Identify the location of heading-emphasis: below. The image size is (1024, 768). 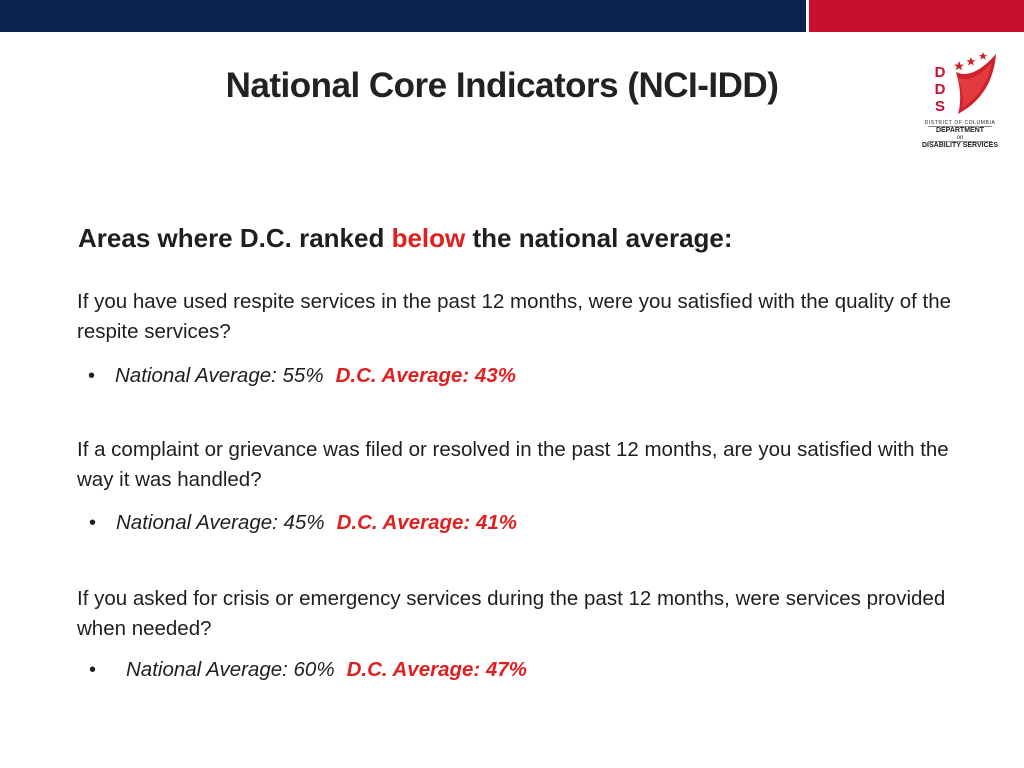
(428, 238).